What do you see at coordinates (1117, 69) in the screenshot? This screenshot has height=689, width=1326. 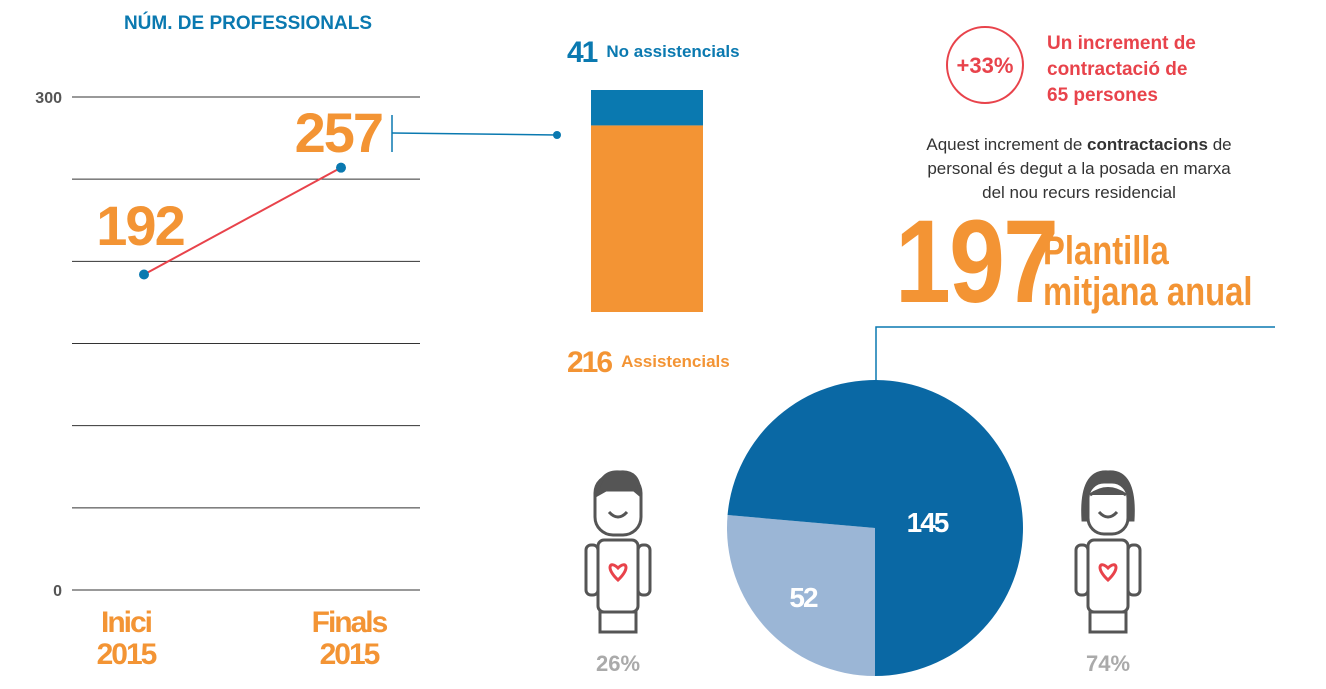 I see `callout-line: contractació de` at bounding box center [1117, 69].